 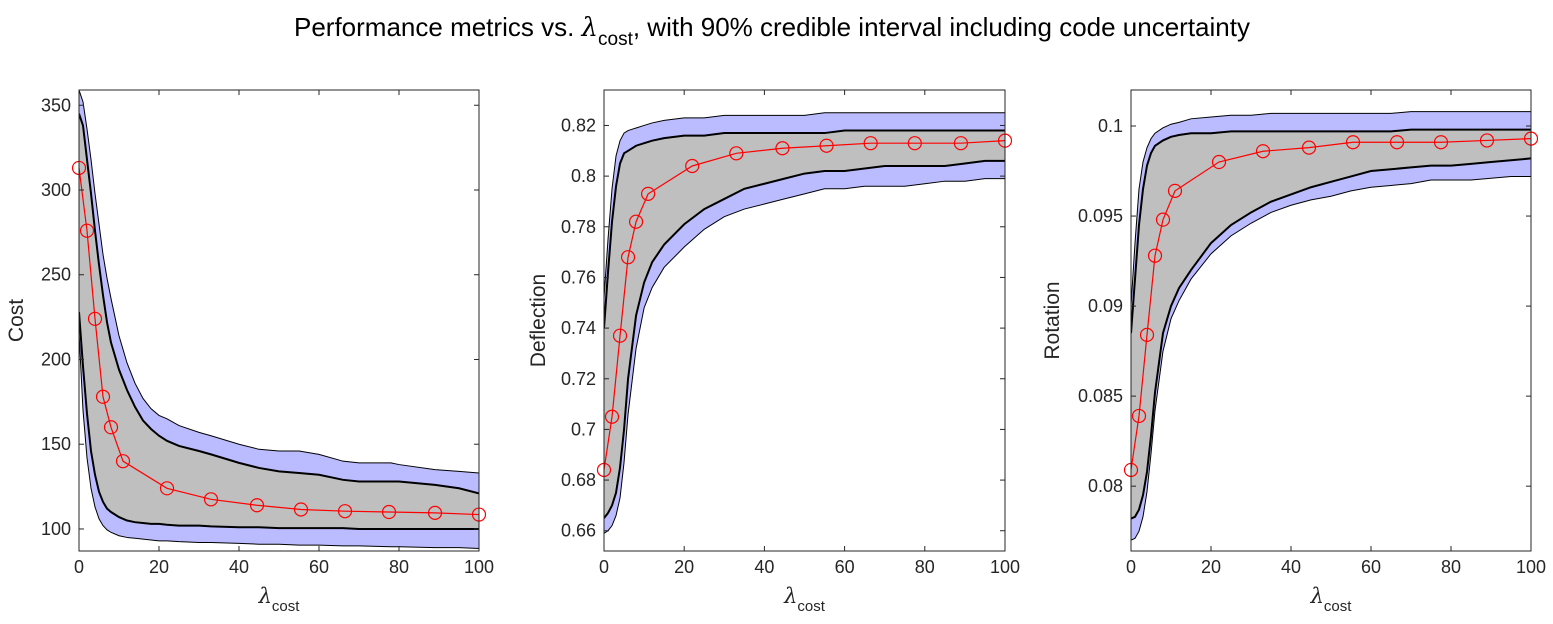 What do you see at coordinates (578, 277) in the screenshot?
I see `deflection-y-tick-label: 0.76` at bounding box center [578, 277].